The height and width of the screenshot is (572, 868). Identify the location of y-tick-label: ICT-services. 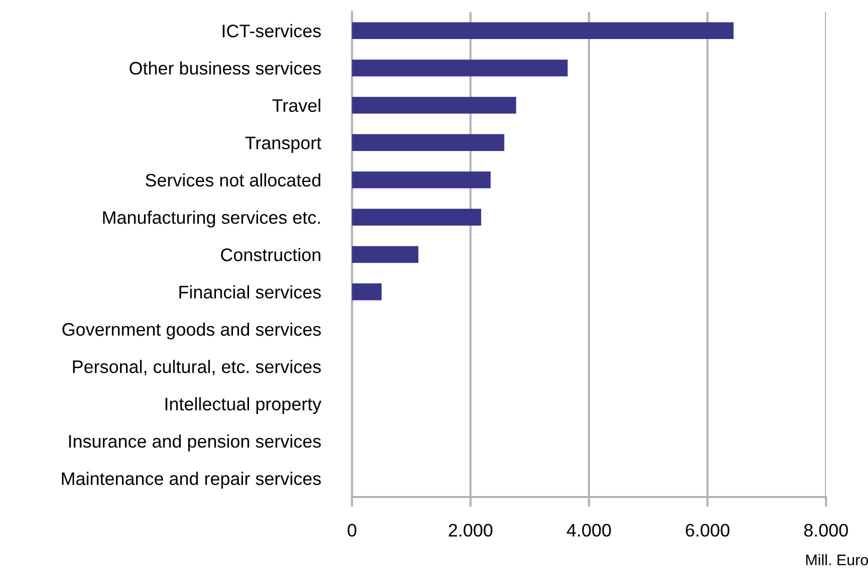
(271, 31).